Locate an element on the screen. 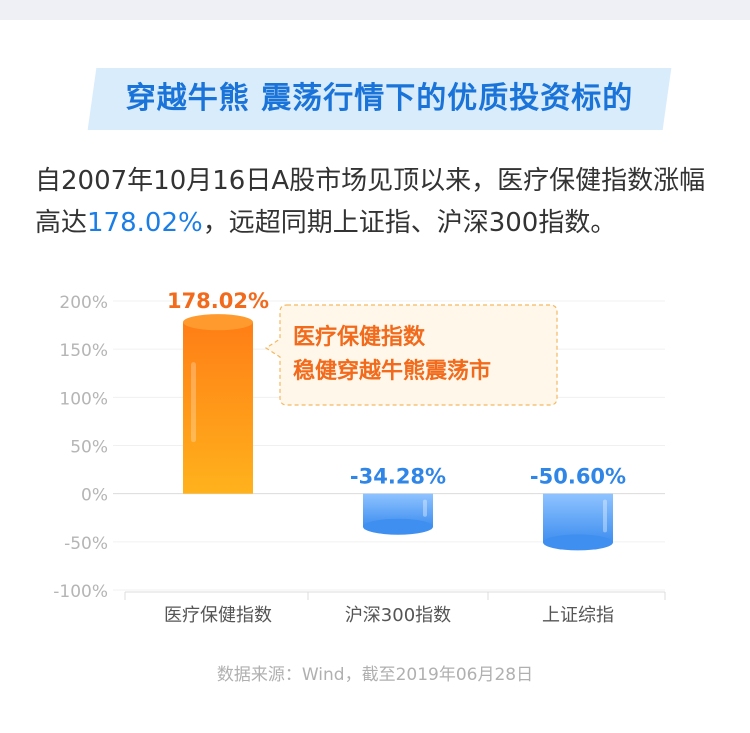 Image resolution: width=750 pixels, height=733 pixels. x-category-label: 沪深300指数 is located at coordinates (398, 615).